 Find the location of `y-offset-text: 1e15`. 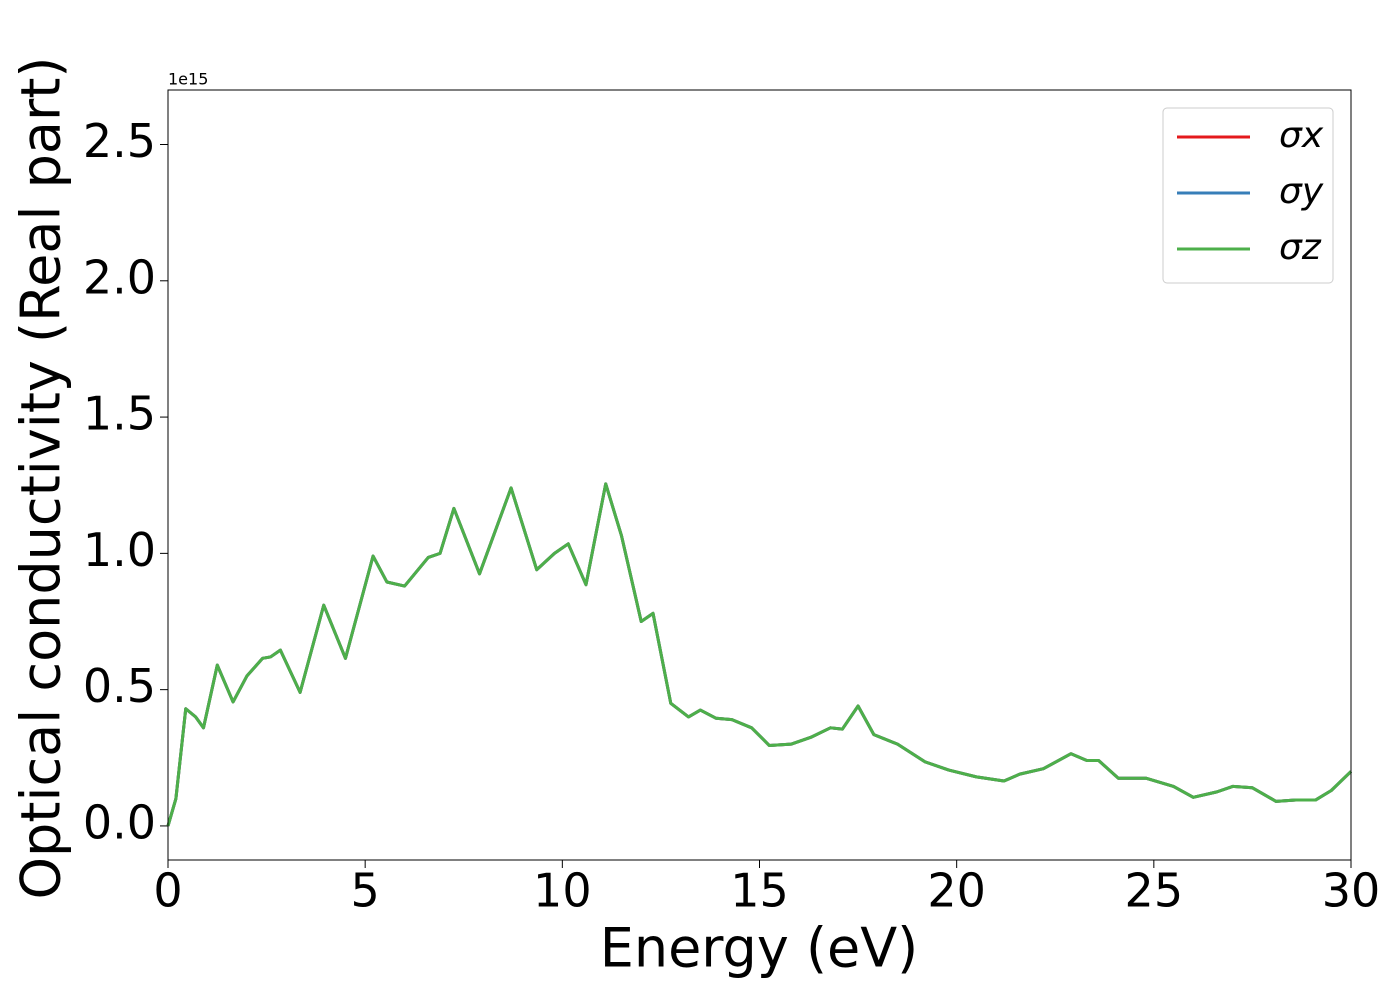

y-offset-text: 1e15 is located at coordinates (188, 79).